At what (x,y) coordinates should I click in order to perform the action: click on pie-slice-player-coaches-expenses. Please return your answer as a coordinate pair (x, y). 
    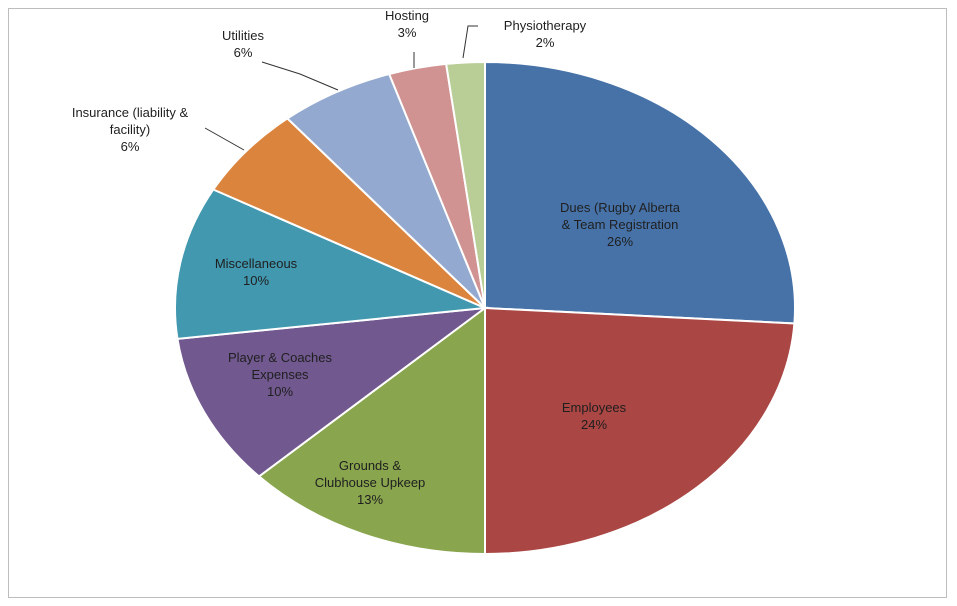
    Looking at the image, I should click on (332, 392).